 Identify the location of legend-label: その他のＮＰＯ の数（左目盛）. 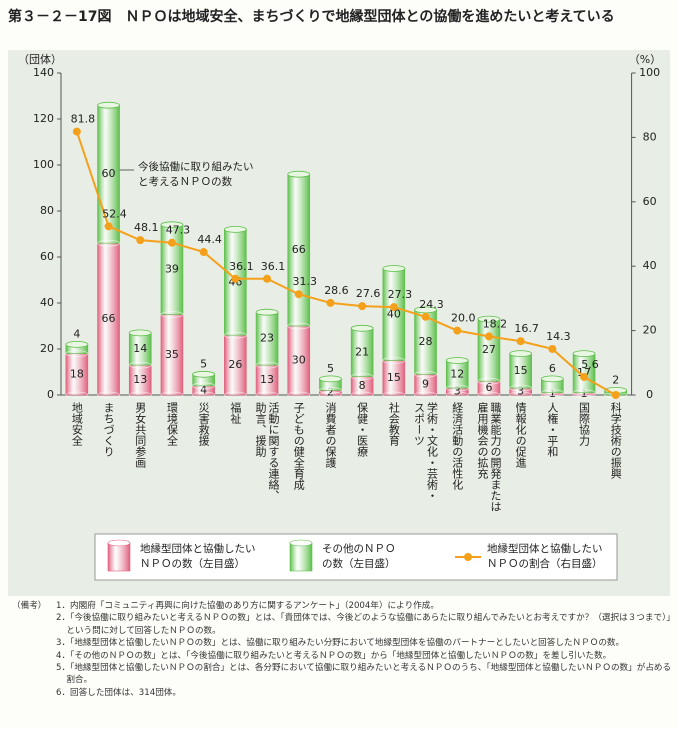
(359, 556).